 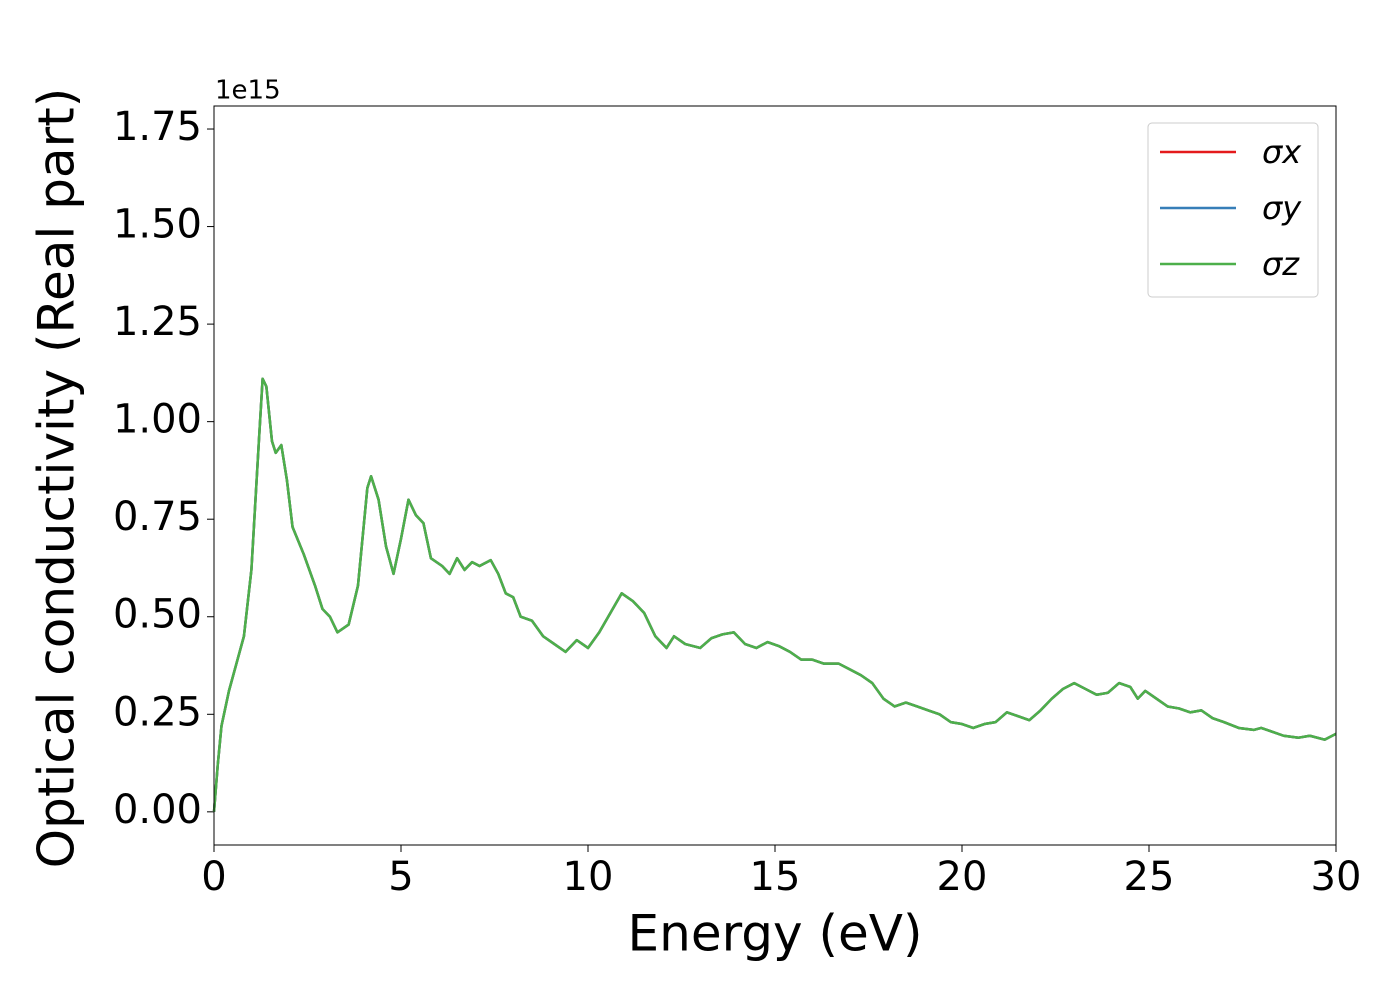 What do you see at coordinates (157, 420) in the screenshot?
I see `y-tick-label: 1.00` at bounding box center [157, 420].